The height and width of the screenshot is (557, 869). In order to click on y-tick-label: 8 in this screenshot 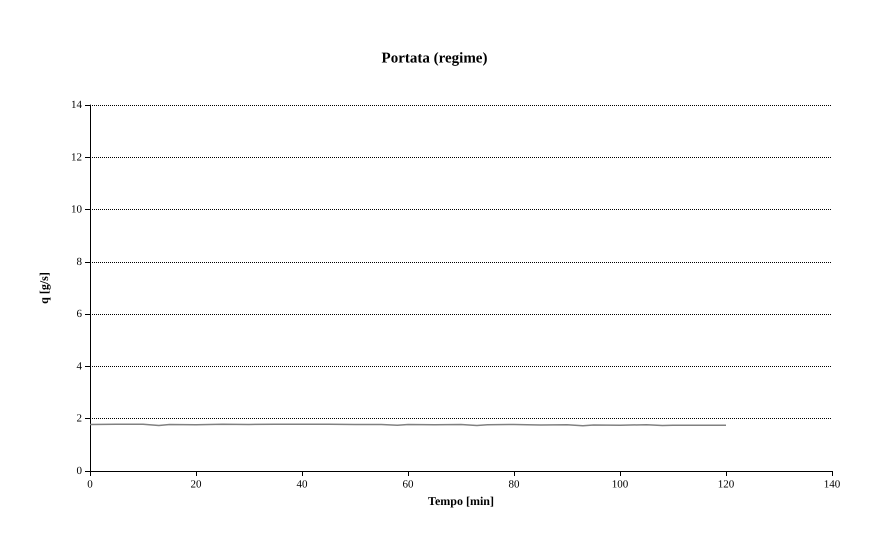, I will do `click(79, 262)`.